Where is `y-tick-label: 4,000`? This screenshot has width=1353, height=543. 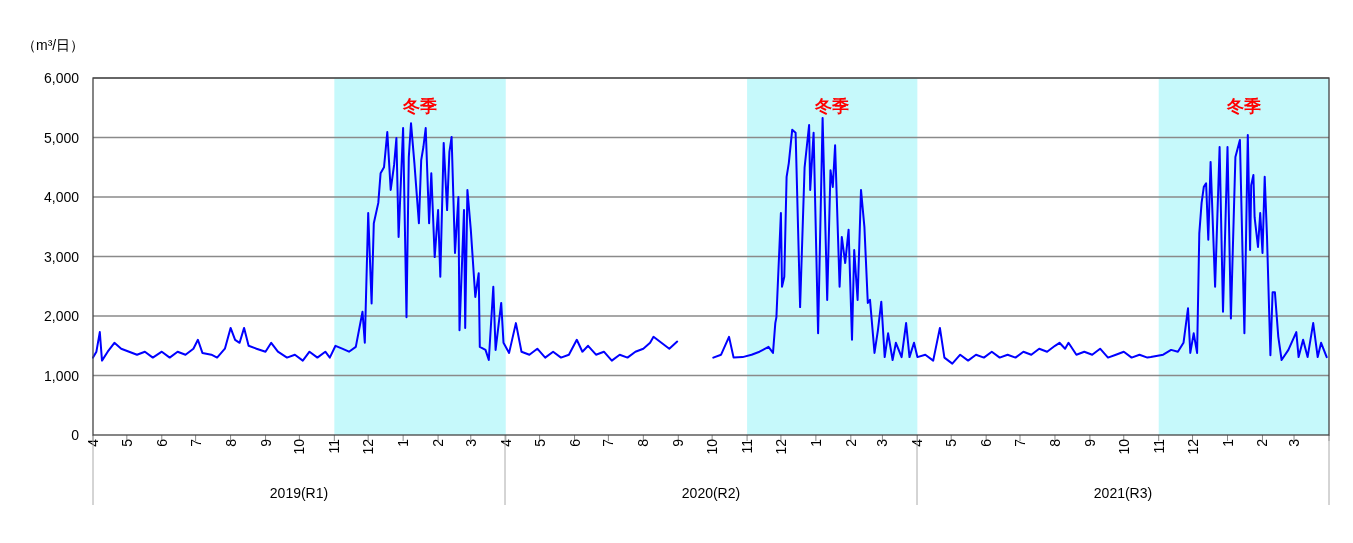
y-tick-label: 4,000 is located at coordinates (61, 197).